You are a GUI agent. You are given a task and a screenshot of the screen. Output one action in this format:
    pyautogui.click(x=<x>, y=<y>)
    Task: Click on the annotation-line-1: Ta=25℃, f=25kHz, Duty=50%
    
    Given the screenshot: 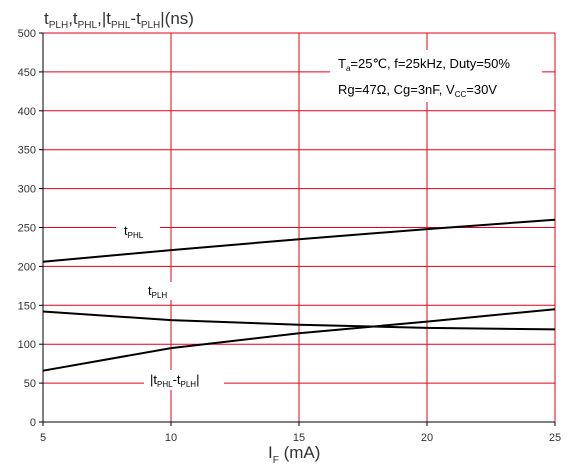 What is the action you would take?
    pyautogui.click(x=424, y=64)
    